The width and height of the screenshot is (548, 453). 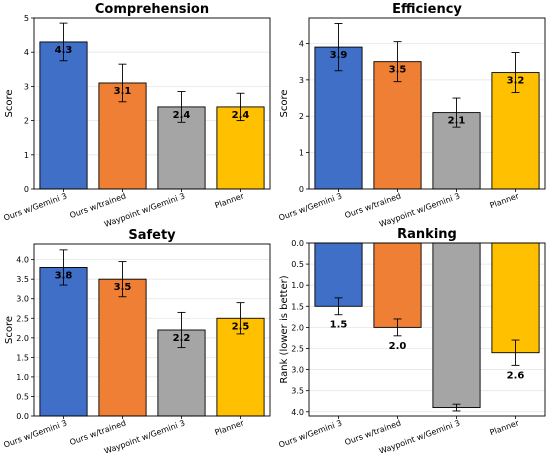 What do you see at coordinates (123, 91) in the screenshot?
I see `value-label: 3.1` at bounding box center [123, 91].